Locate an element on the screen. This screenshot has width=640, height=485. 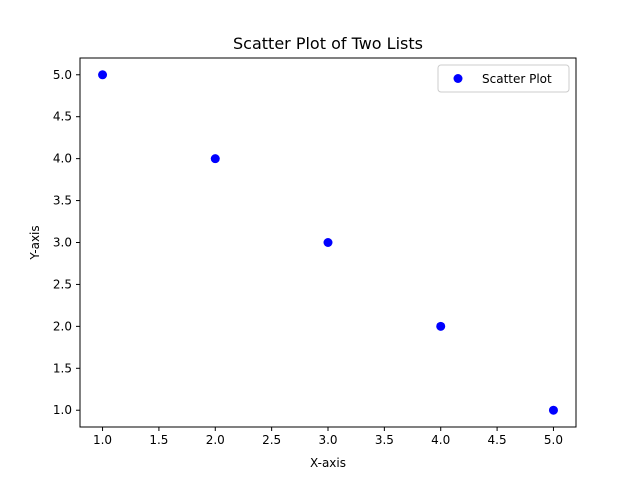
legend: Scatter Plot is located at coordinates (503, 78).